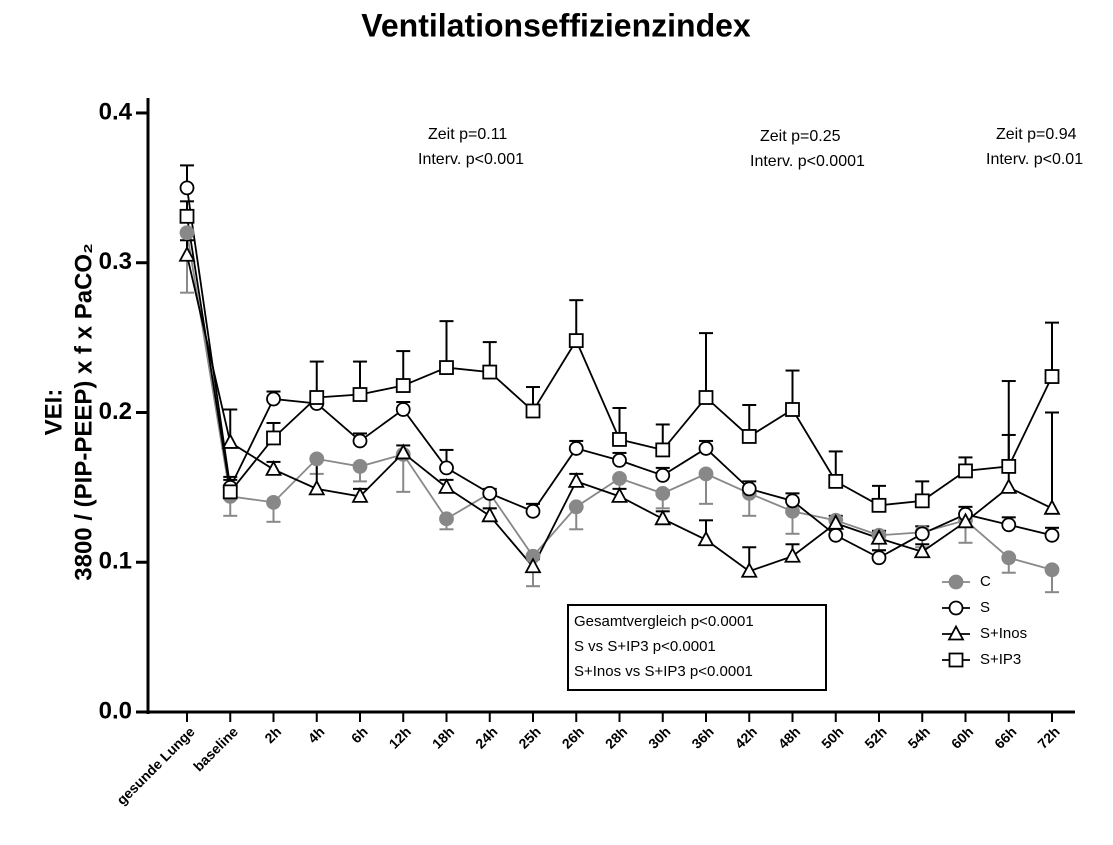  What do you see at coordinates (272, 734) in the screenshot?
I see `x-tick-label: 2h` at bounding box center [272, 734].